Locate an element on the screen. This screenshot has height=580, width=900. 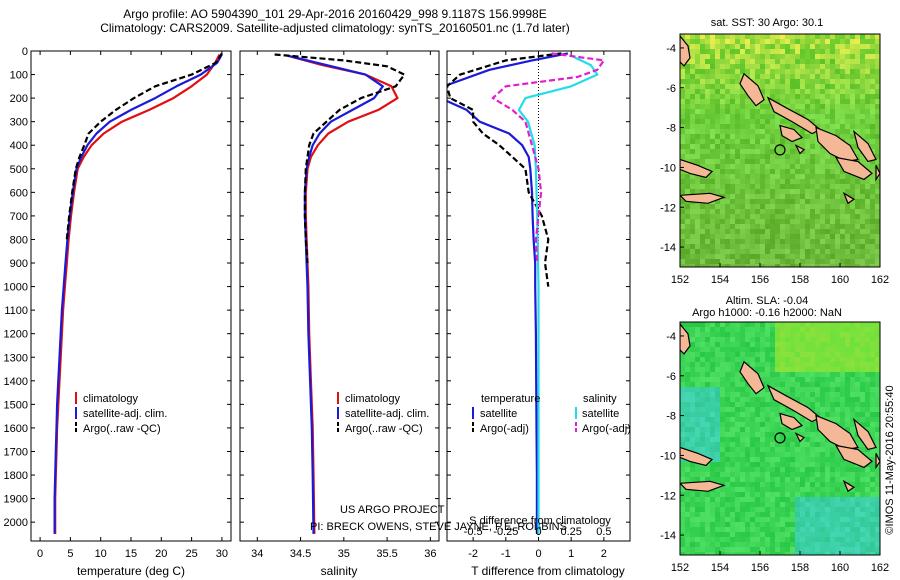
legend-header-salinity: salinity is located at coordinates (600, 399).